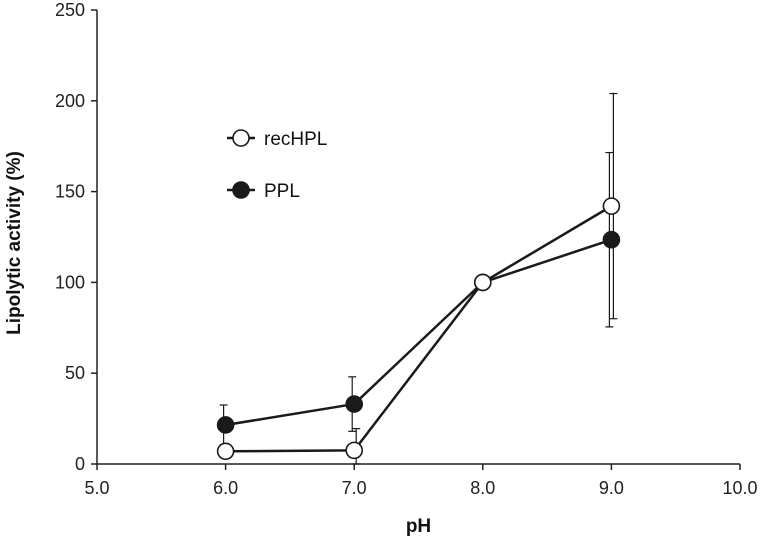 This screenshot has height=540, width=760. Describe the element at coordinates (282, 191) in the screenshot. I see `legend-label-ppl: PPL` at that location.